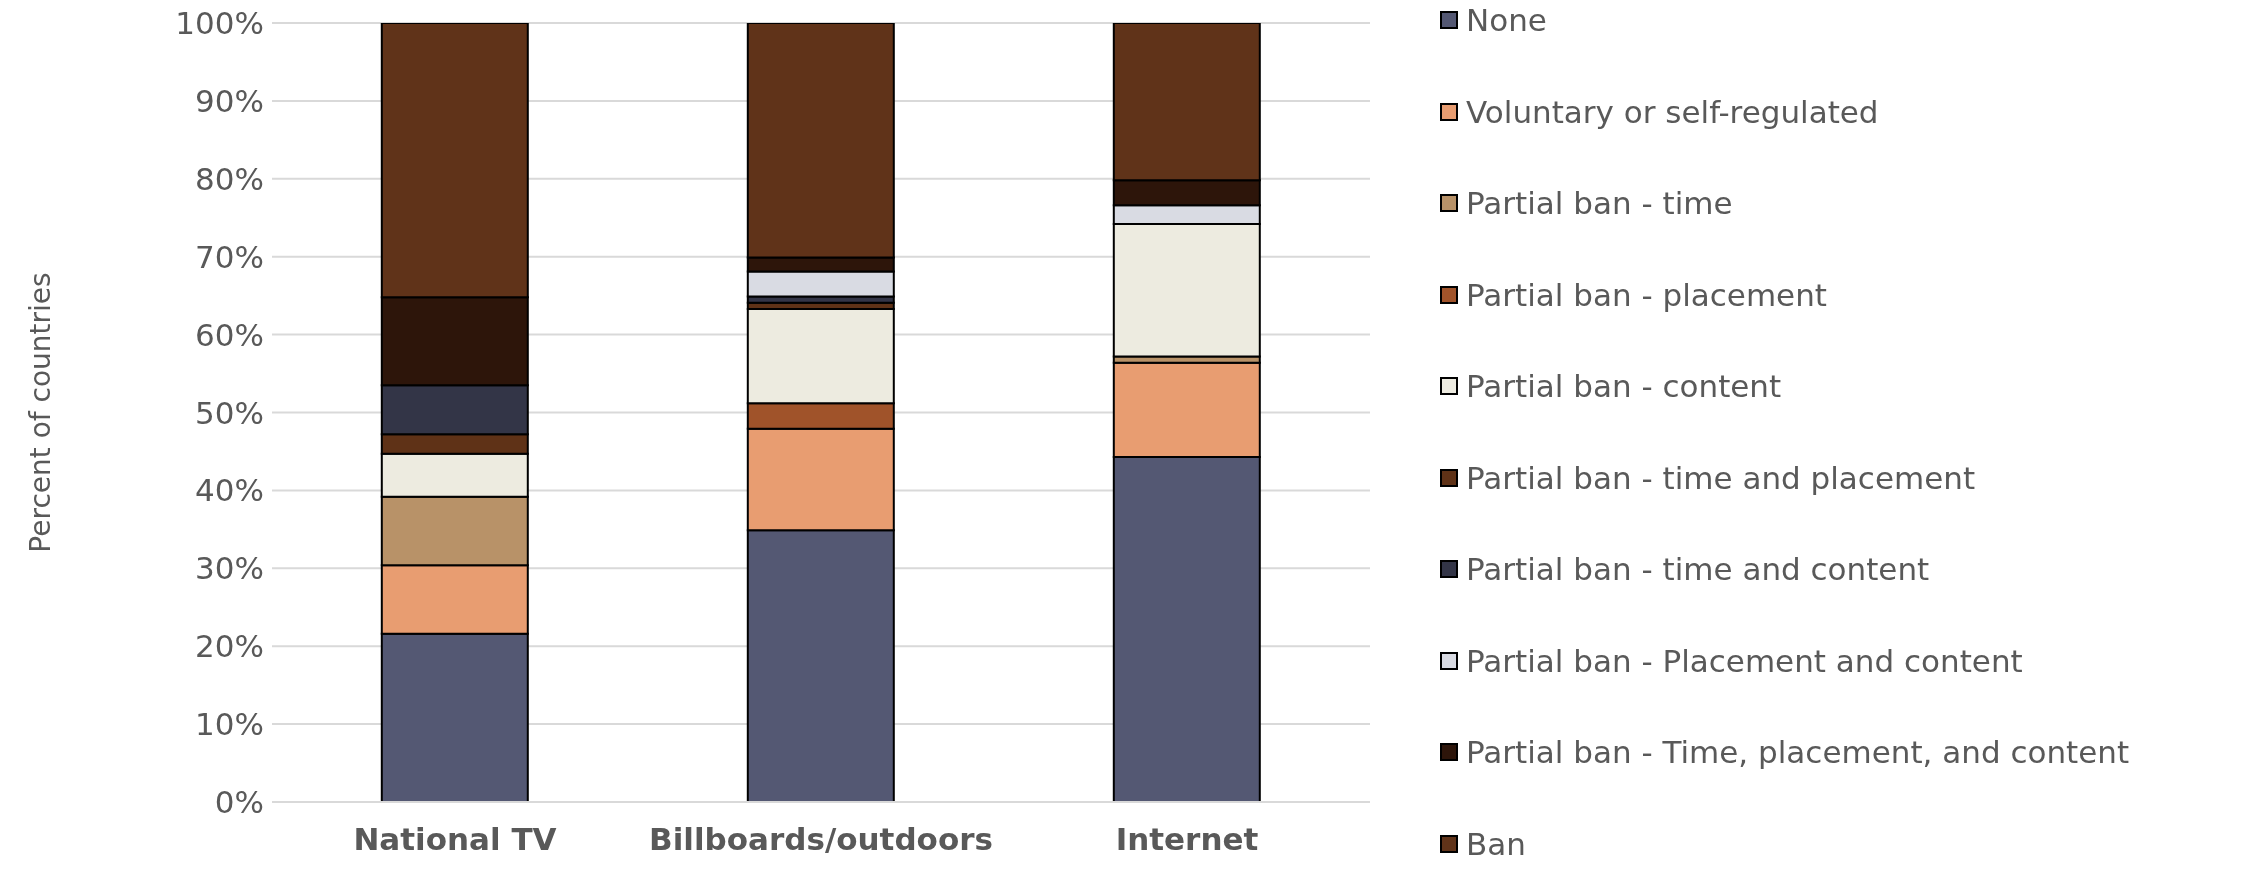 The height and width of the screenshot is (872, 2245). What do you see at coordinates (1798, 752) in the screenshot?
I see `legend-label: Partial ban - Time, placement, and content` at bounding box center [1798, 752].